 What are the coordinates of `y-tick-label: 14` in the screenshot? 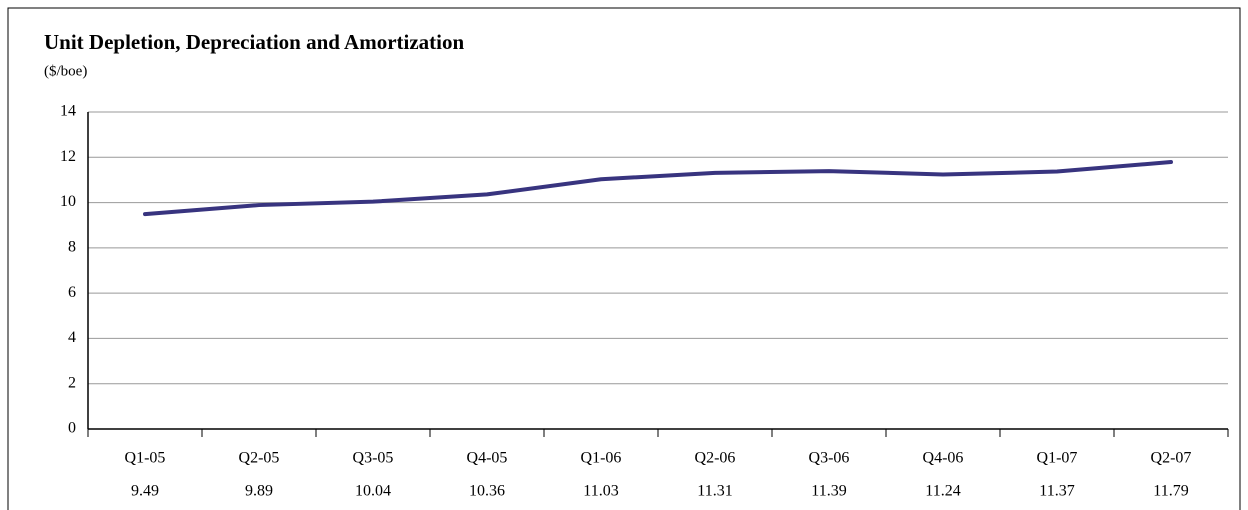 It's located at (68, 111).